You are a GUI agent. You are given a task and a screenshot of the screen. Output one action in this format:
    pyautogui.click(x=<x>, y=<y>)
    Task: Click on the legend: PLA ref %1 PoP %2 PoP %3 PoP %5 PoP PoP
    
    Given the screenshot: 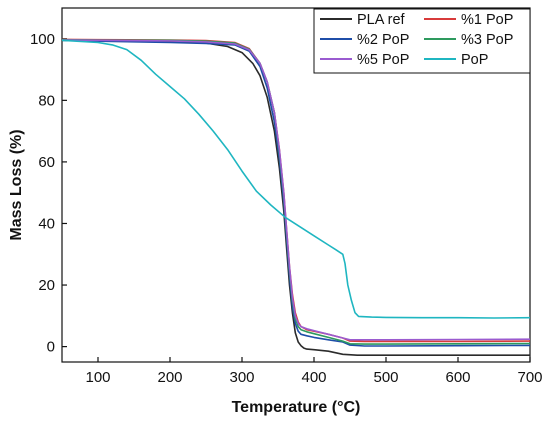 What is the action you would take?
    pyautogui.click(x=422, y=41)
    